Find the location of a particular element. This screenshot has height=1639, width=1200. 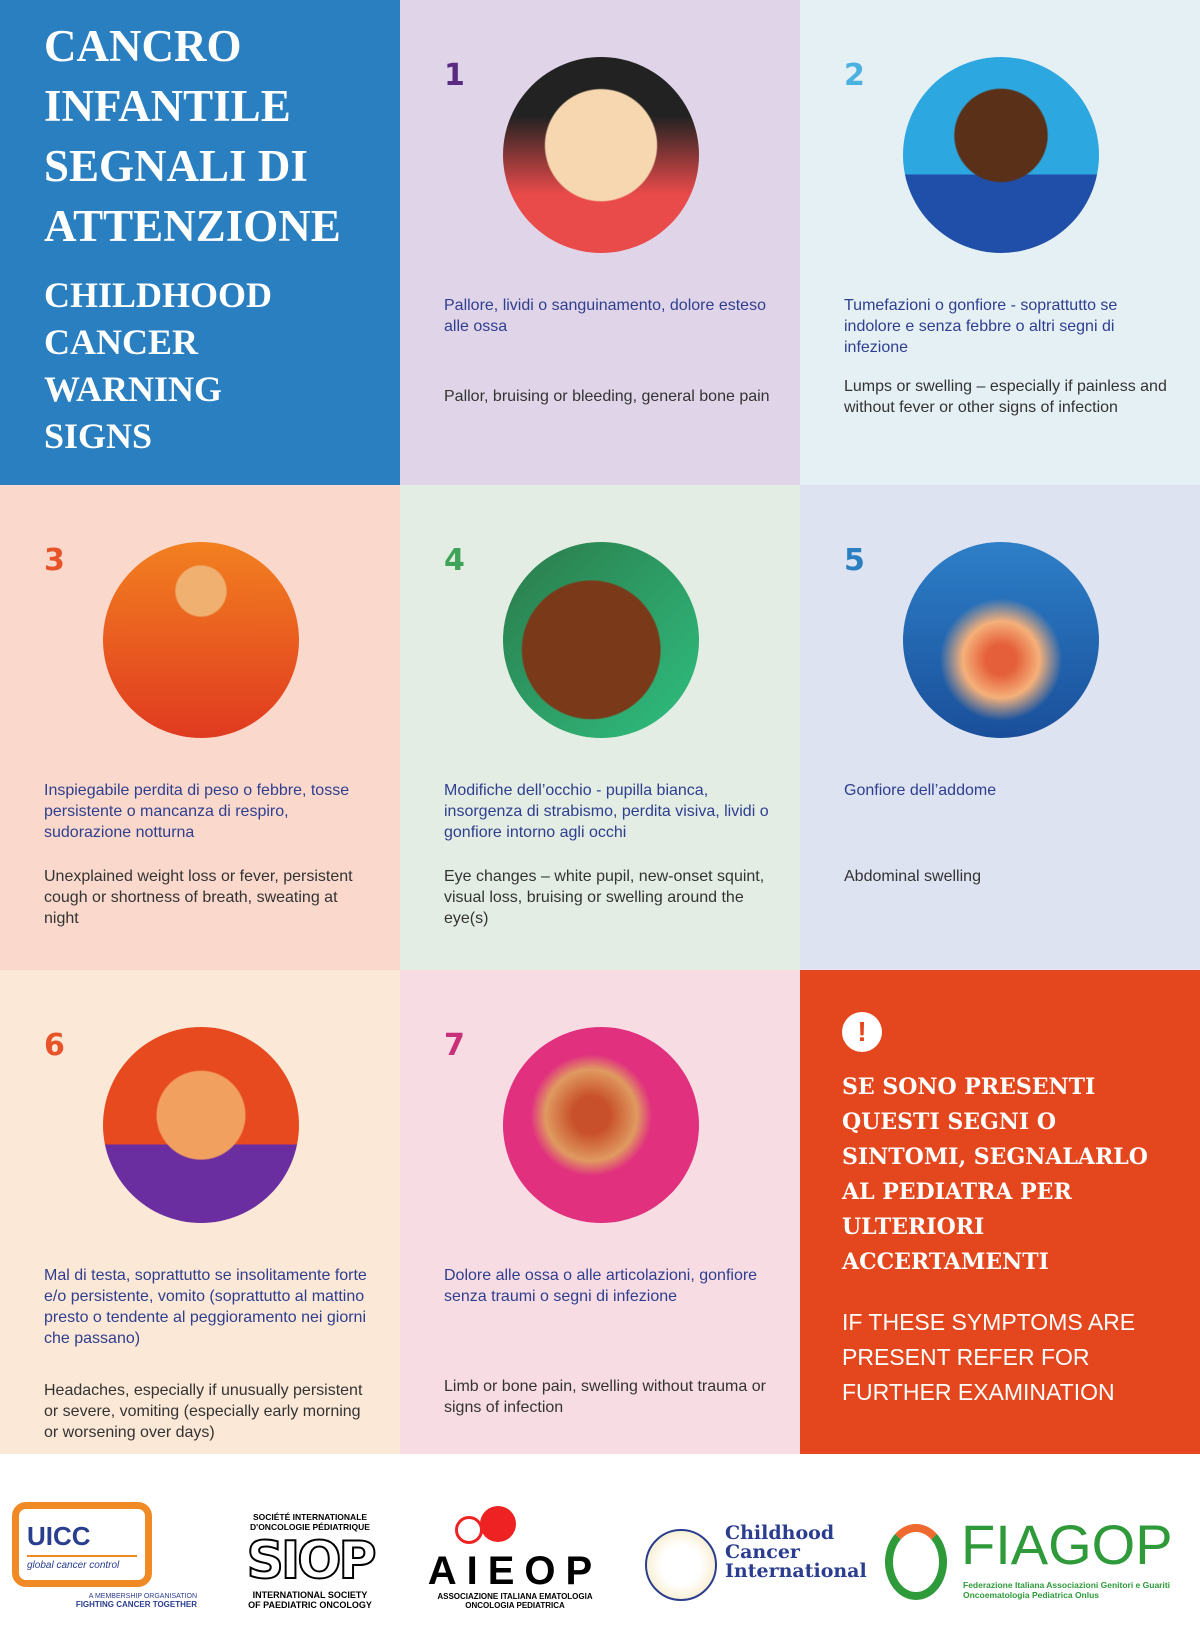

siop-bottom1: INTERNATIONAL SOCIETY is located at coordinates (310, 1595).